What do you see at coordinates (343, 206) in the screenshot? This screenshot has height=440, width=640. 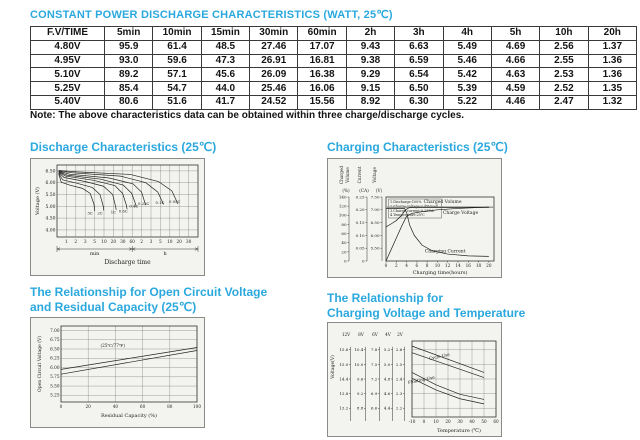 I see `axis-tick-label: 120` at bounding box center [343, 206].